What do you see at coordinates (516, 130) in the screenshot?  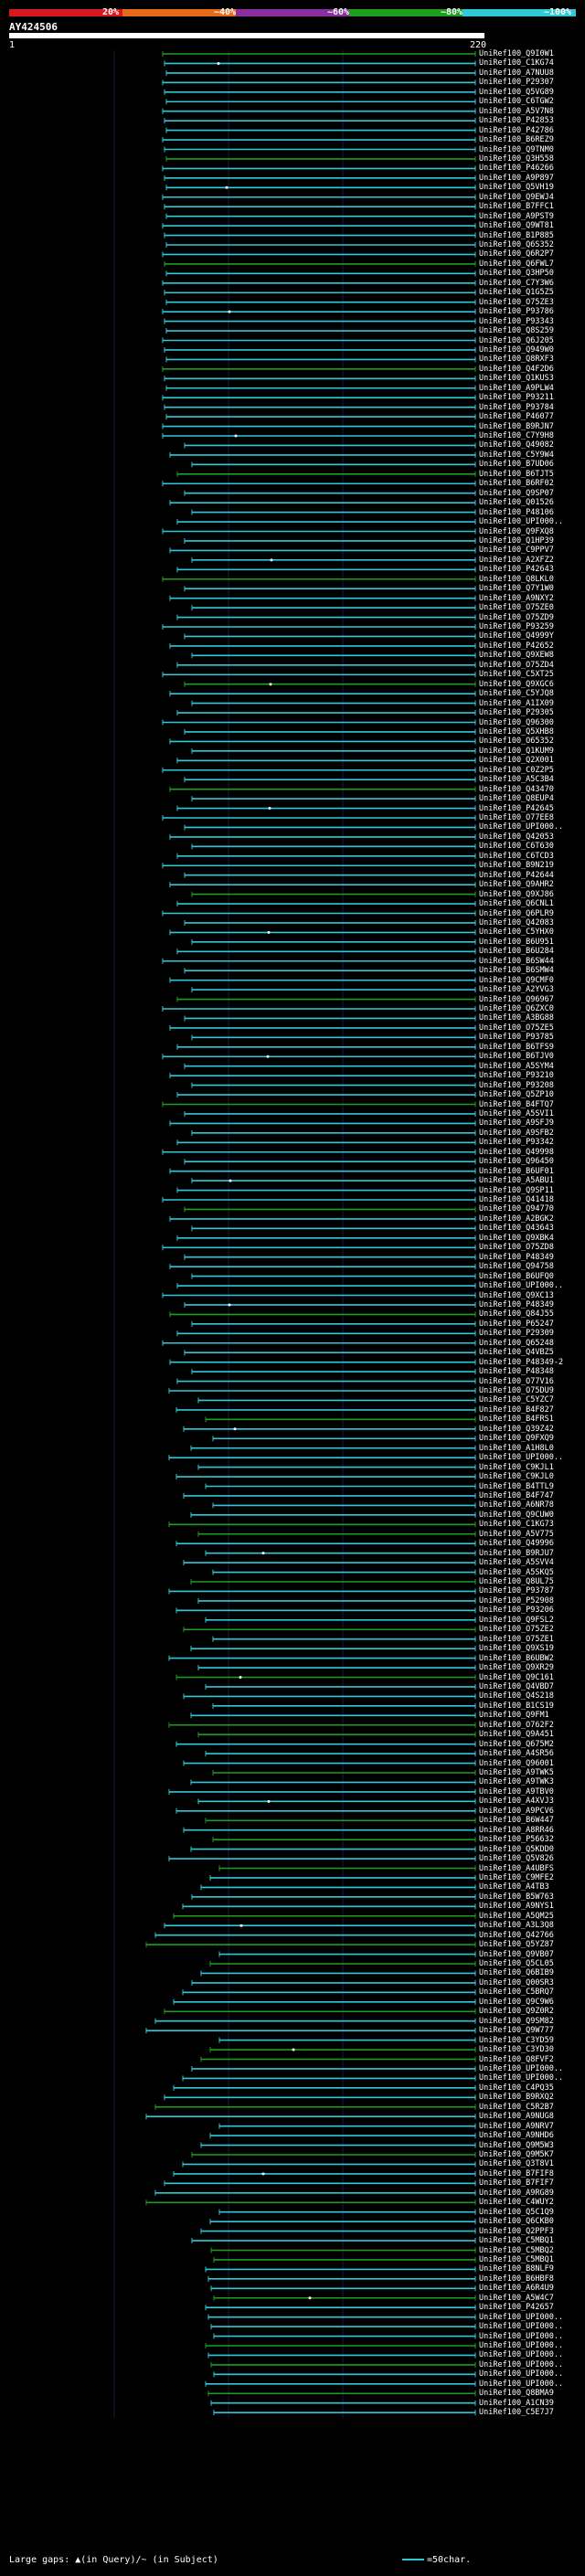 I see `hit-label: UniRef100_P42786` at bounding box center [516, 130].